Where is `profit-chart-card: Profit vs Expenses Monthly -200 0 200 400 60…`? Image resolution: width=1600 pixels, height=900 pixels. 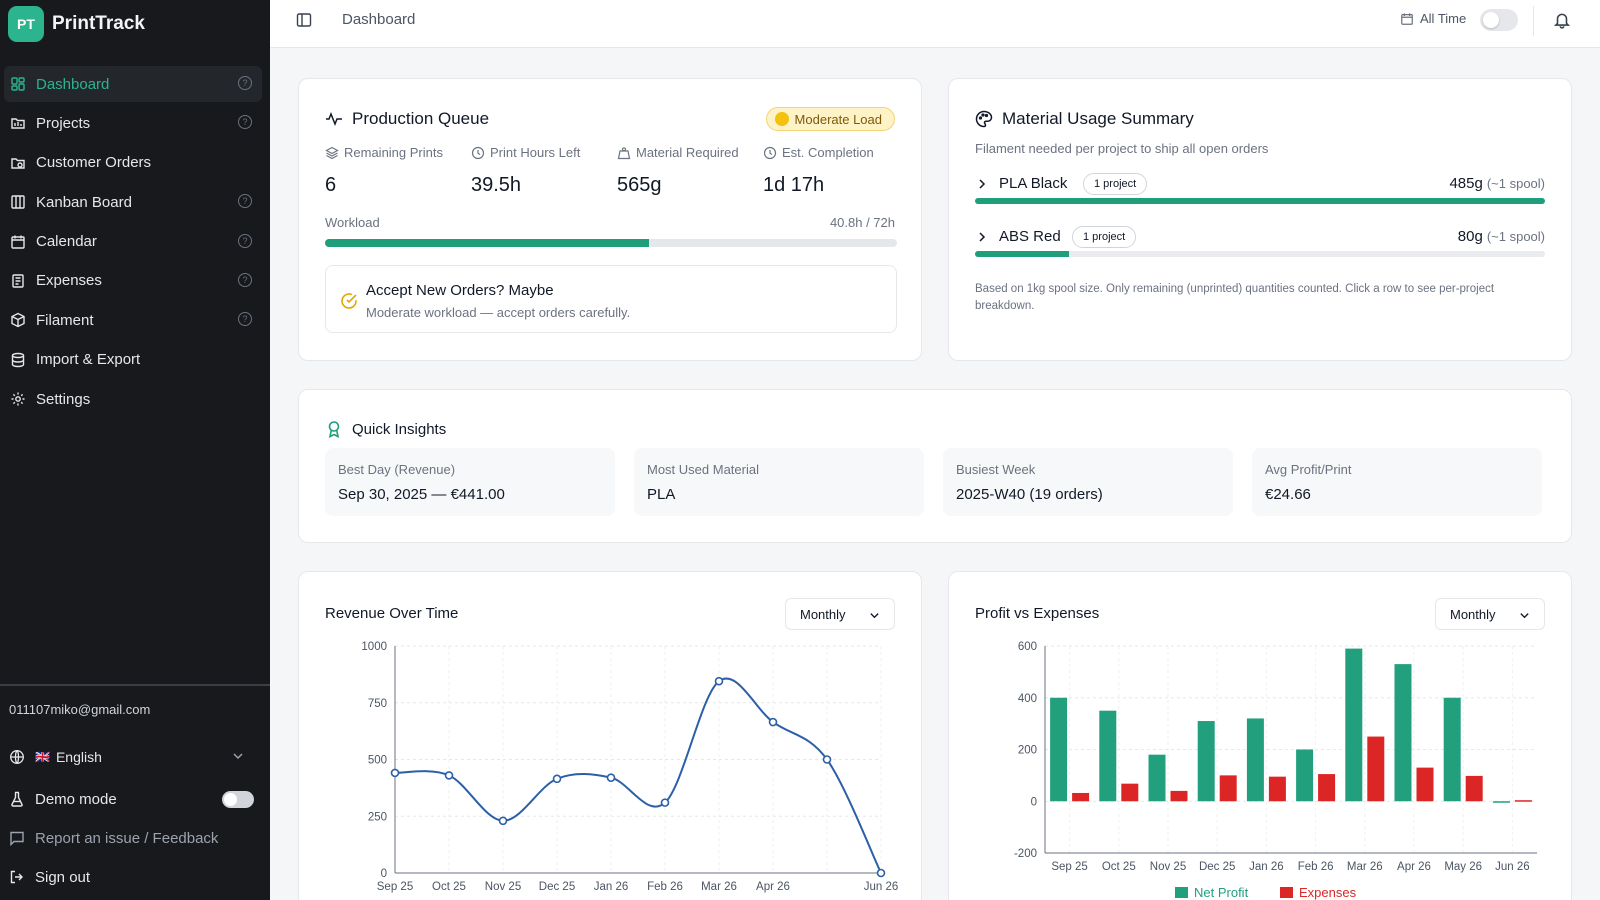 profit-chart-card: Profit vs Expenses Monthly -200 0 200 400 60… is located at coordinates (1260, 735).